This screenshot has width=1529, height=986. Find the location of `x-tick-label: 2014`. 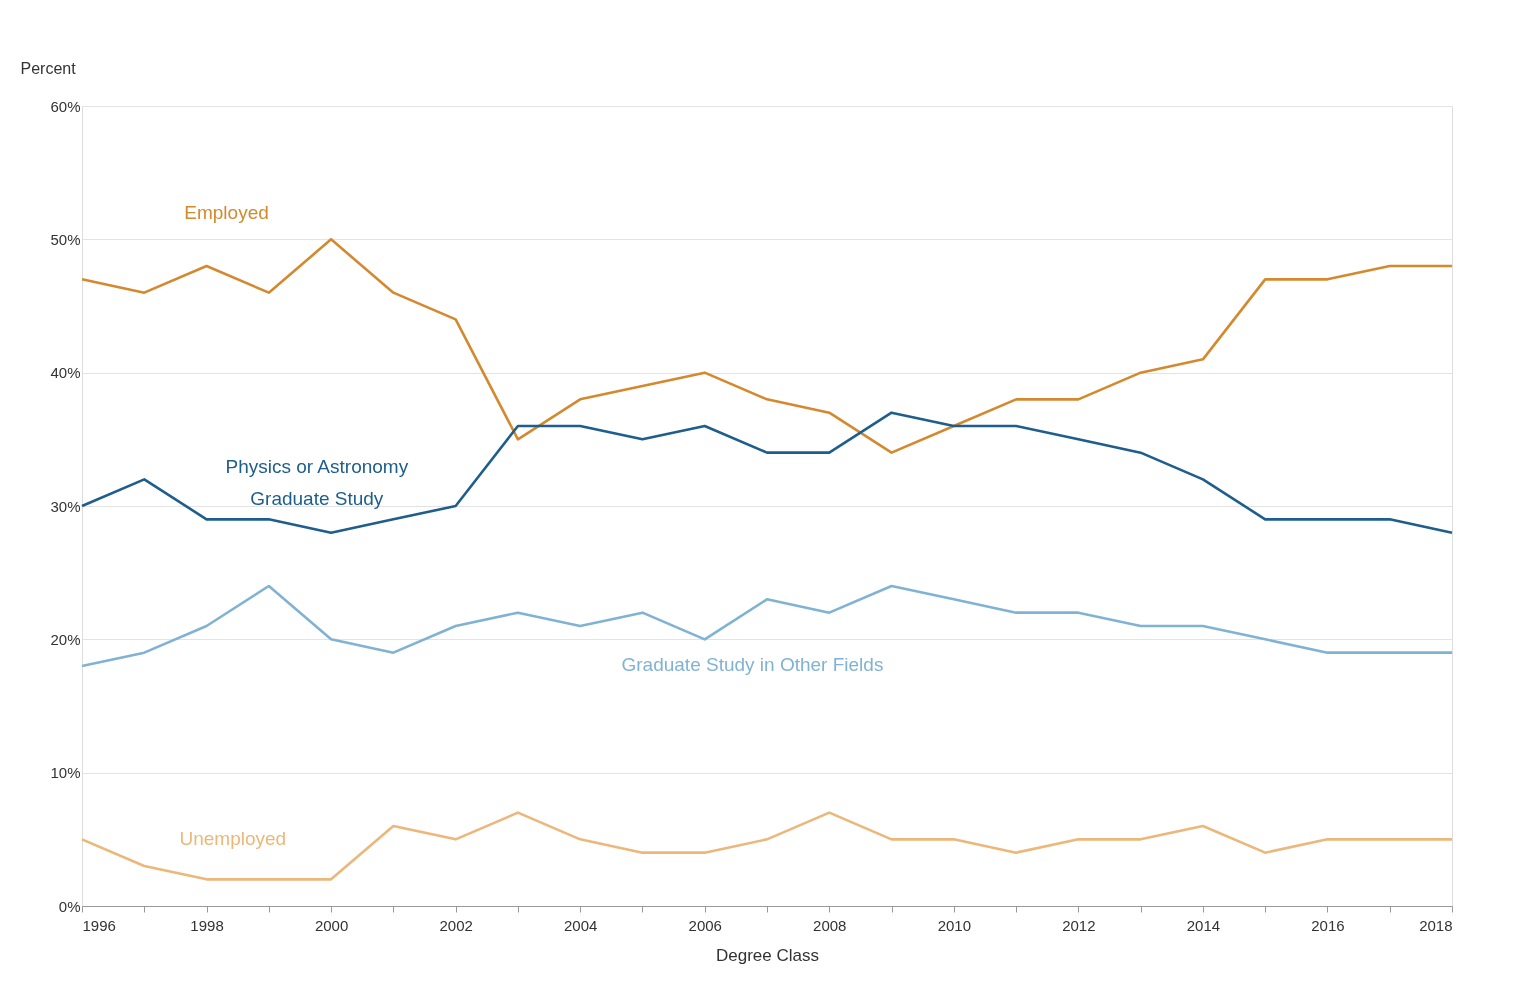

x-tick-label: 2014 is located at coordinates (1203, 925).